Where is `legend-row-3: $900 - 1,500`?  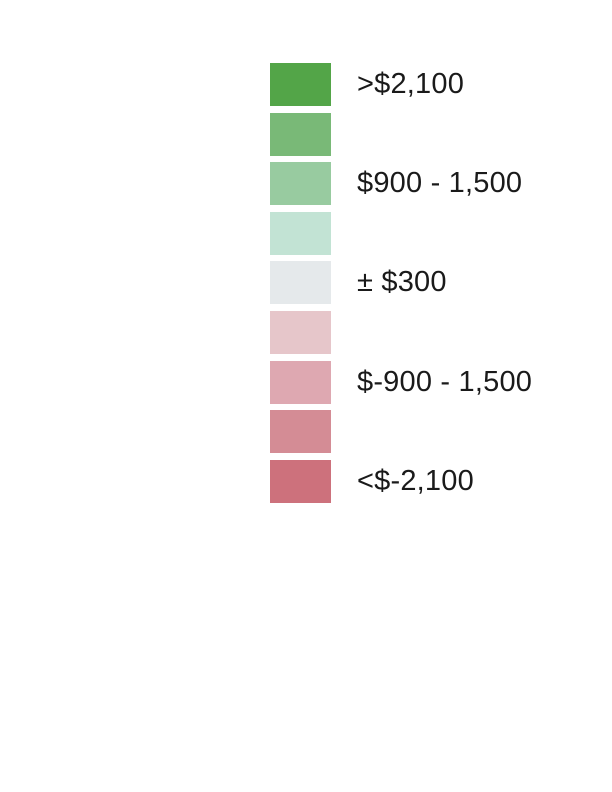 legend-row-3: $900 - 1,500 is located at coordinates (420, 184).